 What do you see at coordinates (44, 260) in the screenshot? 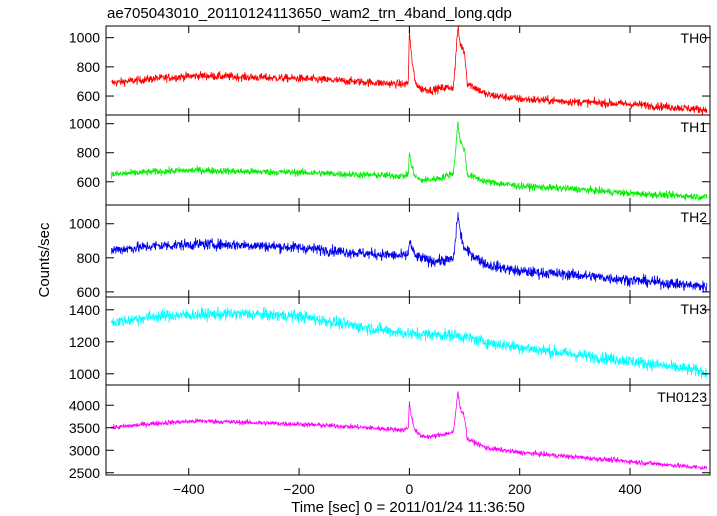
I see `y-axis-label: Counts/sec` at bounding box center [44, 260].